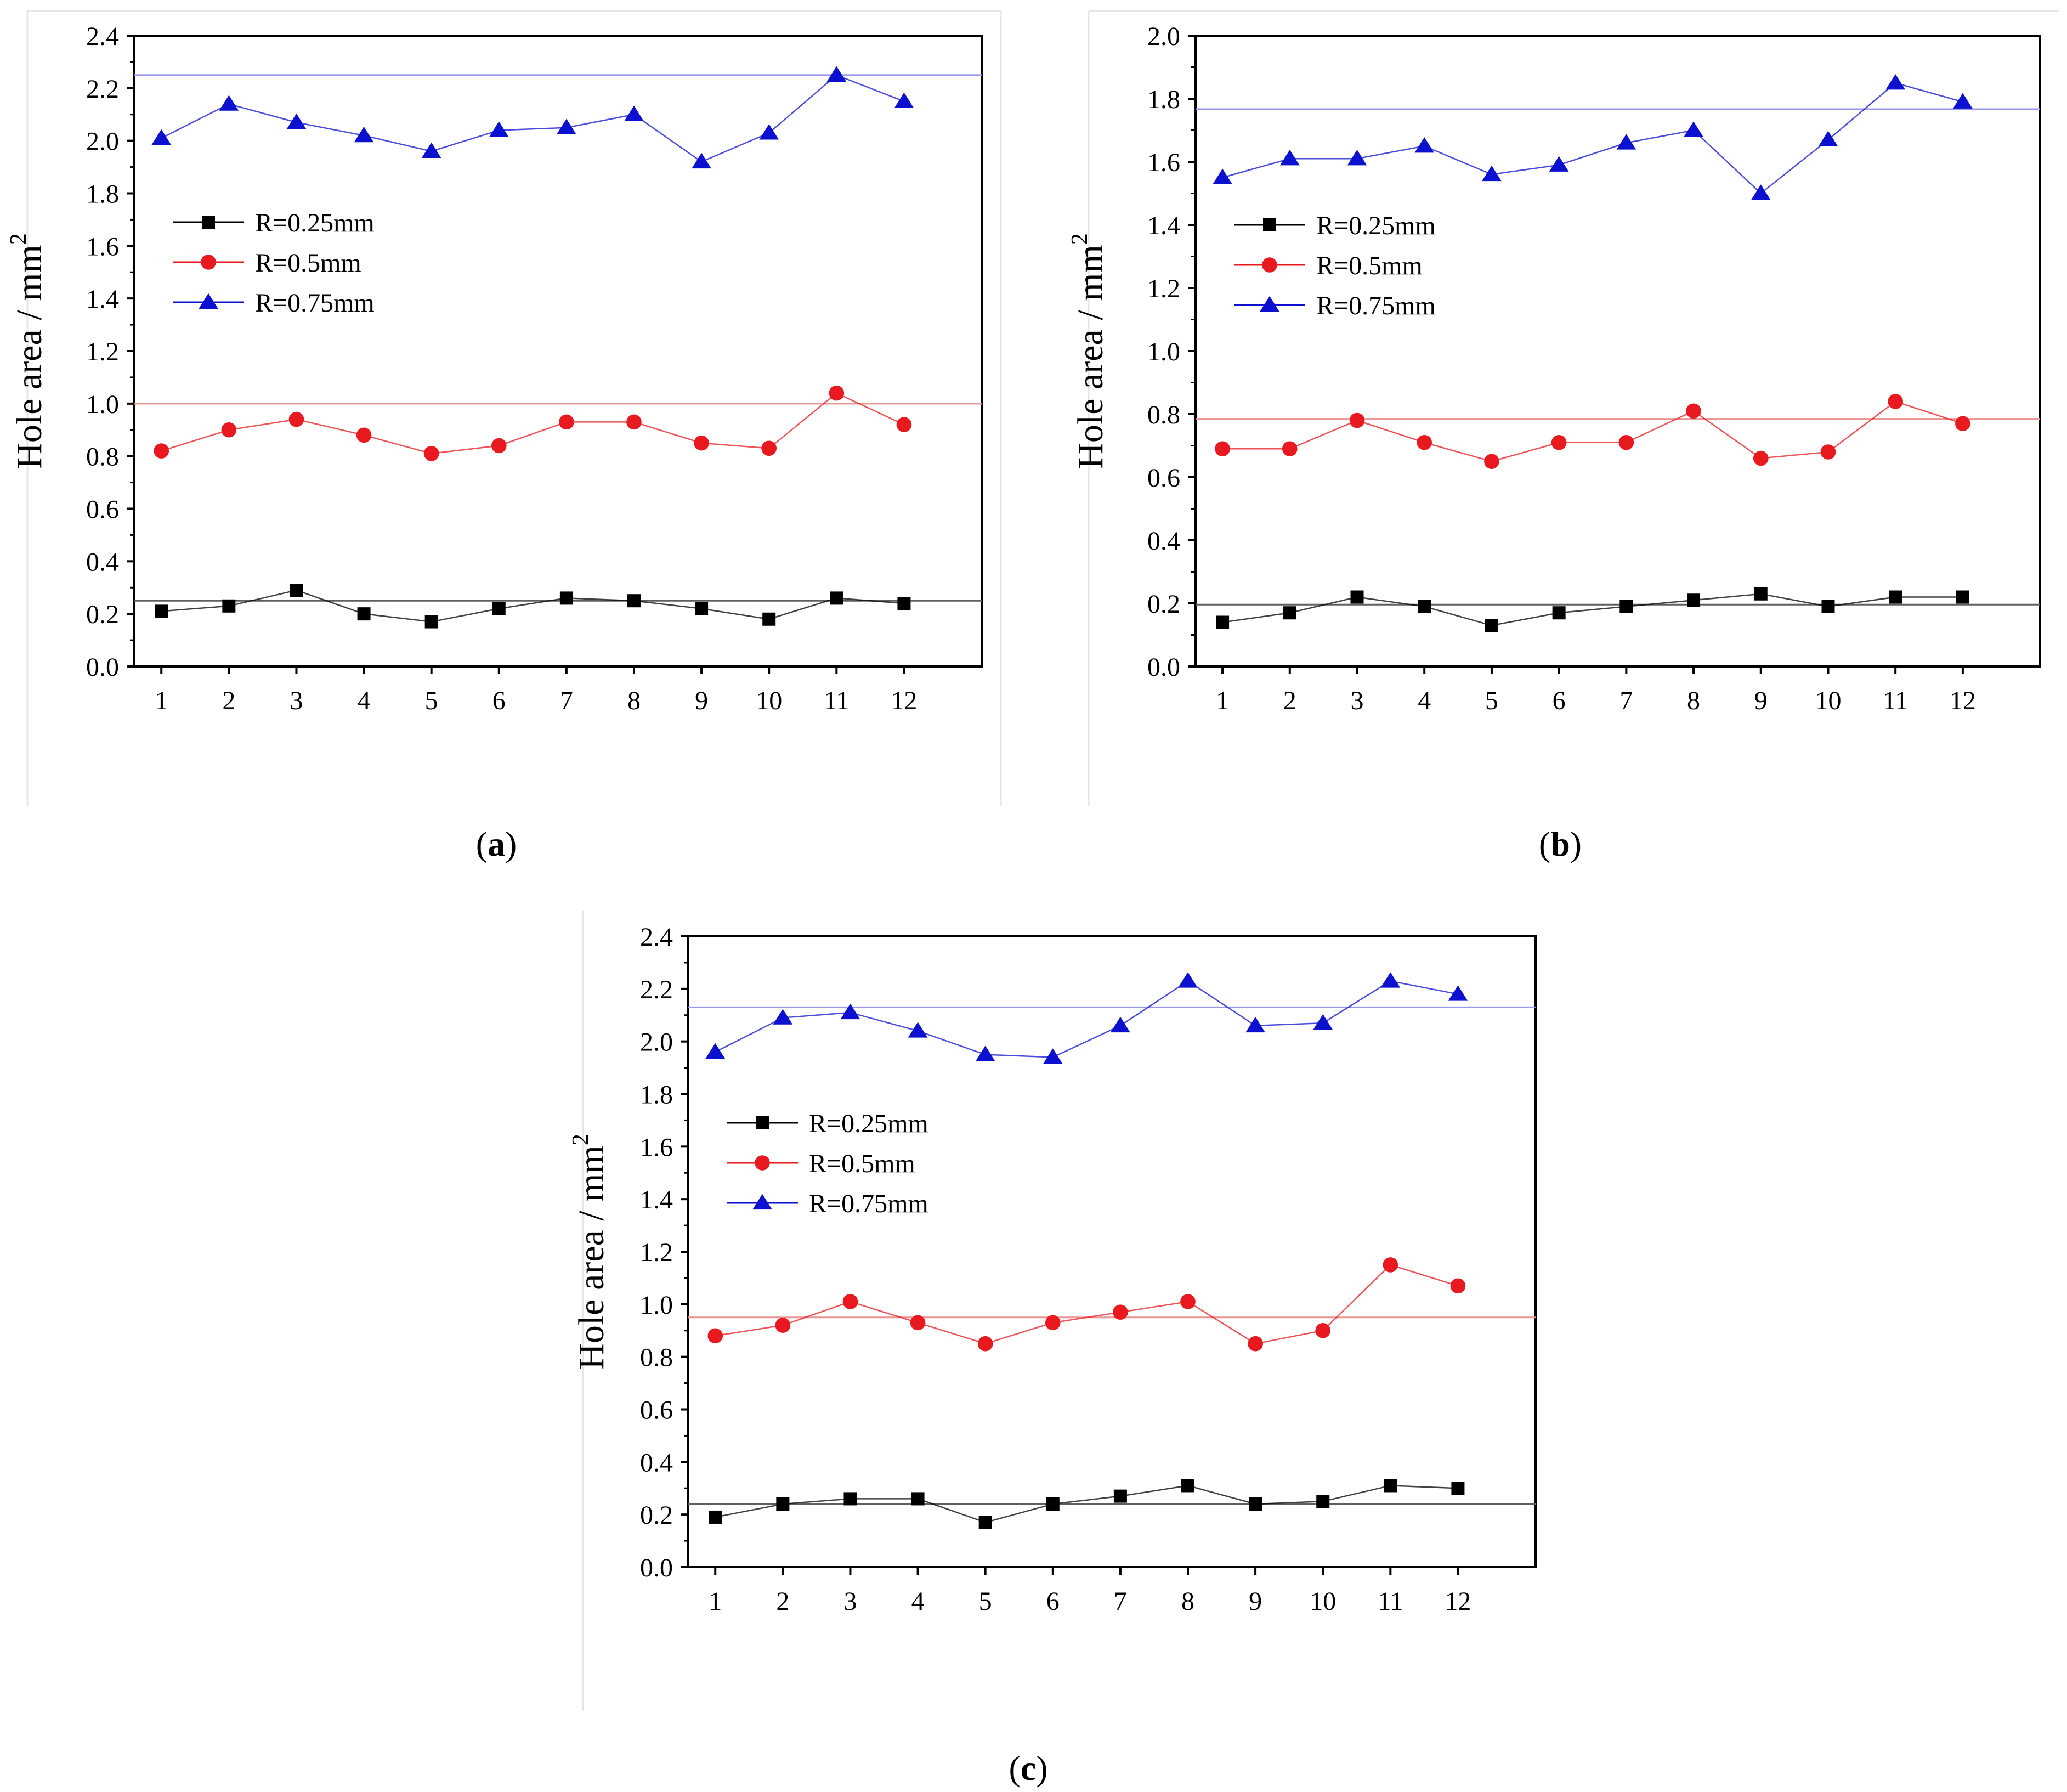 The width and height of the screenshot is (2067, 1792). I want to click on y-tick-label: 1.2, so click(1163, 288).